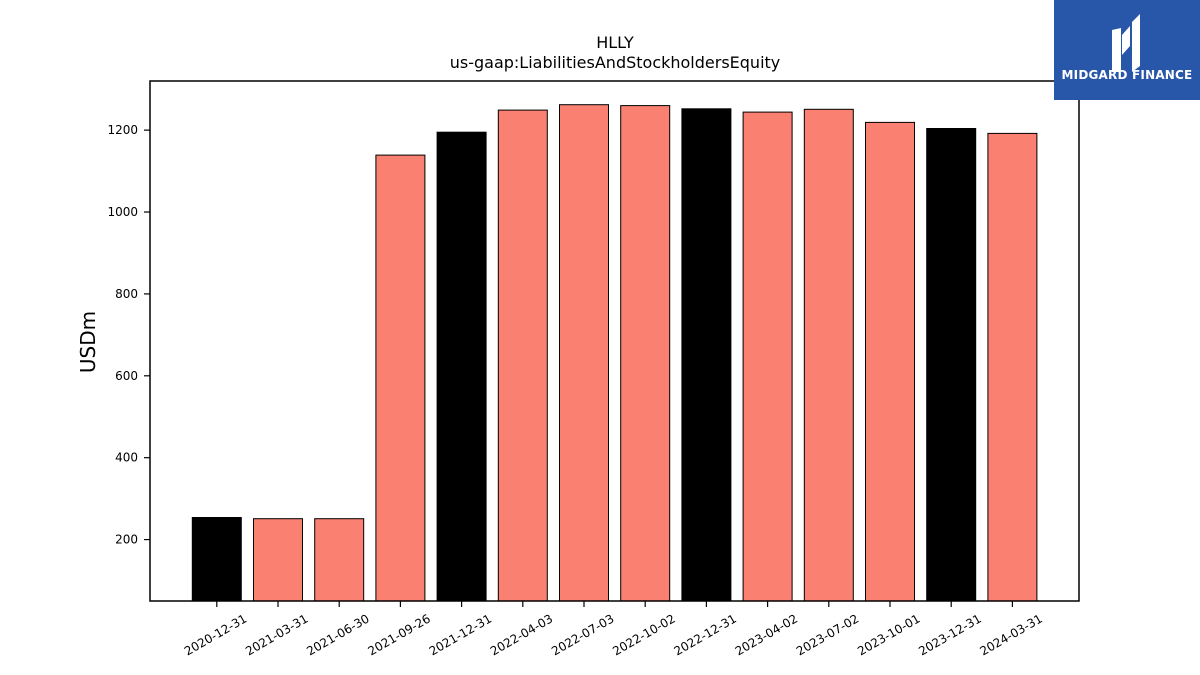 This screenshot has height=675, width=1200. I want to click on y-axis-label: USDm, so click(88, 342).